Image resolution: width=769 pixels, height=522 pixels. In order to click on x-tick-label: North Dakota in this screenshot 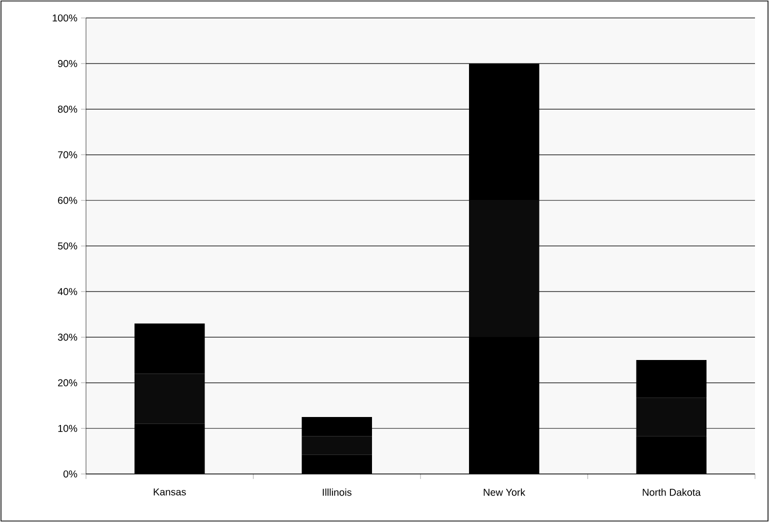, I will do `click(671, 492)`.